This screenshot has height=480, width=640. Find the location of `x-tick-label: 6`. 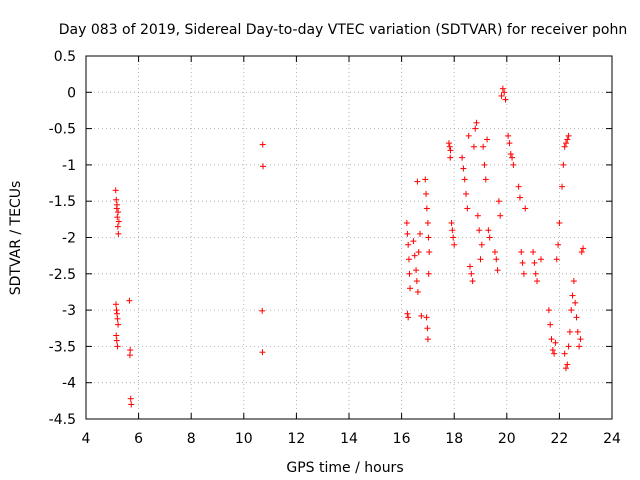

x-tick-label: 6 is located at coordinates (138, 439).